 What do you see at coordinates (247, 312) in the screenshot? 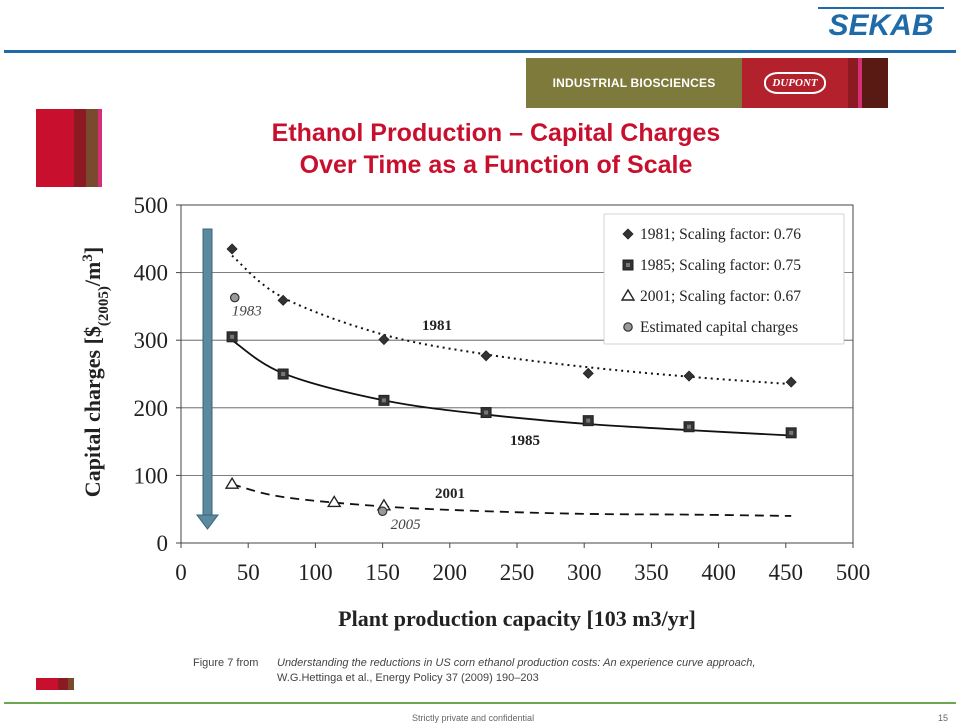
I see `series-4-point-label: 1983` at bounding box center [247, 312].